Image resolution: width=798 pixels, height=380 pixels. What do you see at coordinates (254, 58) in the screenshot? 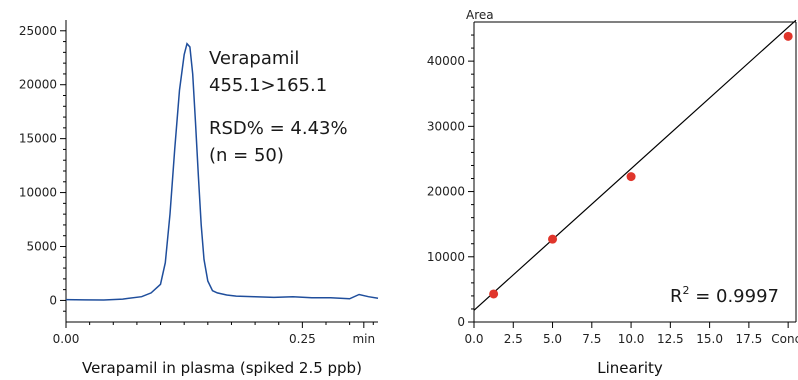
I see `annotation-compound: Verapamil` at bounding box center [254, 58].